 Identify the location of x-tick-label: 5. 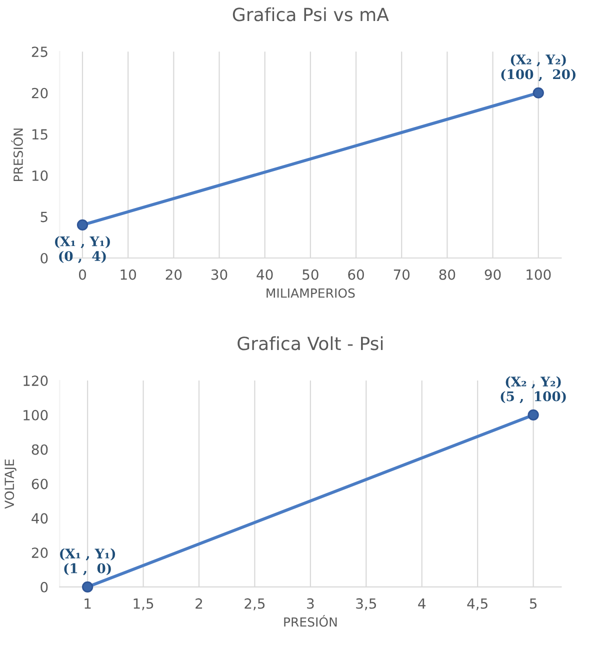
(533, 603).